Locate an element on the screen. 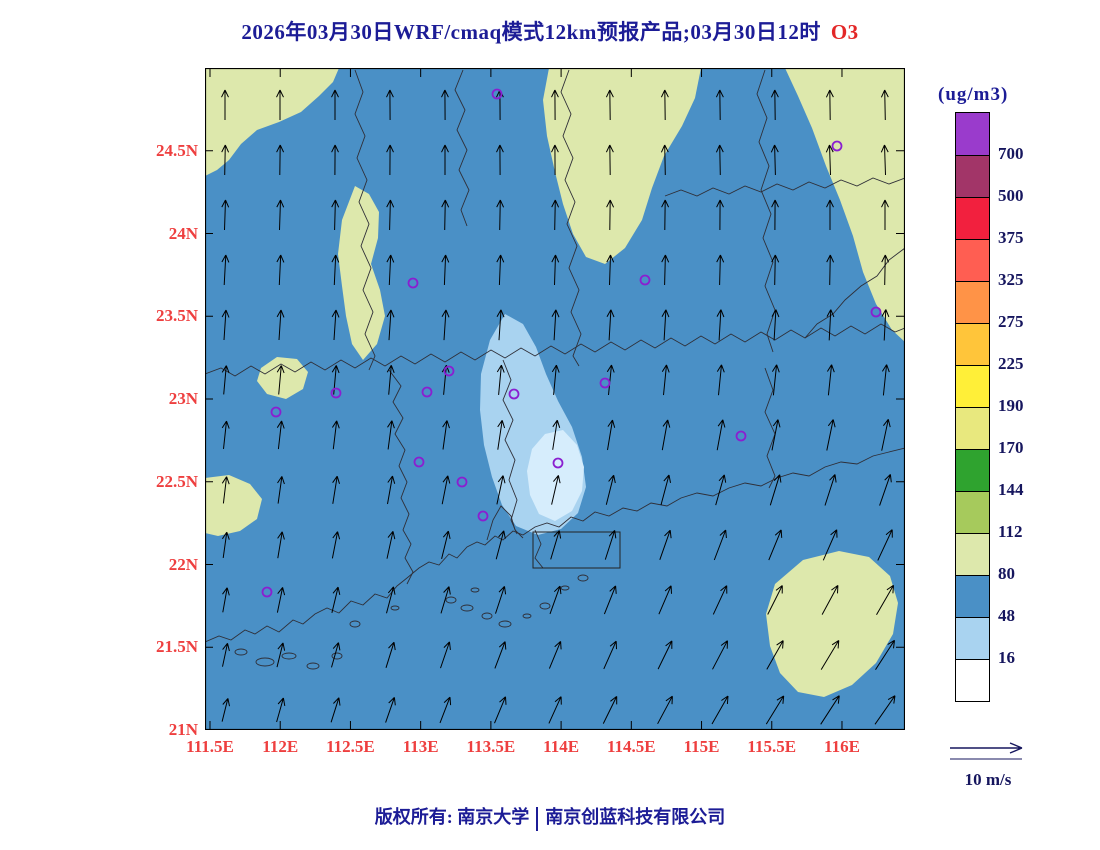 This screenshot has height=850, width=1100. y-axis-label: 21N is located at coordinates (183, 729).